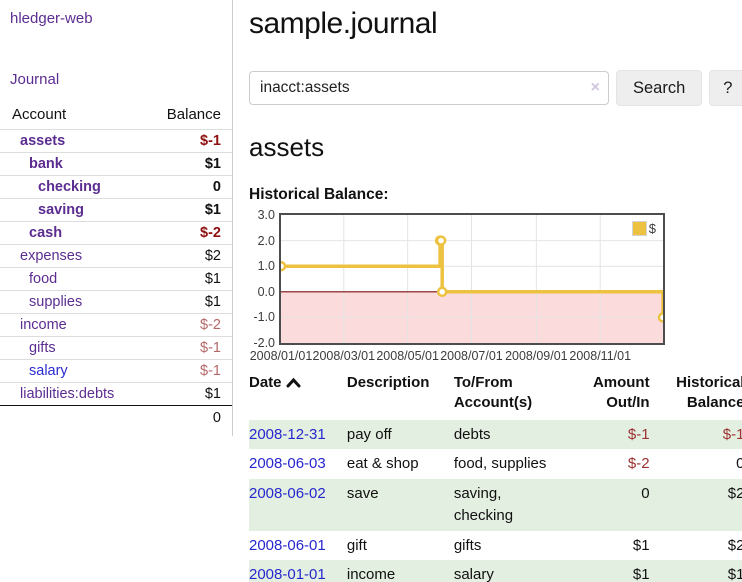  Describe the element at coordinates (725, 88) in the screenshot. I see `help-button: ?` at that location.